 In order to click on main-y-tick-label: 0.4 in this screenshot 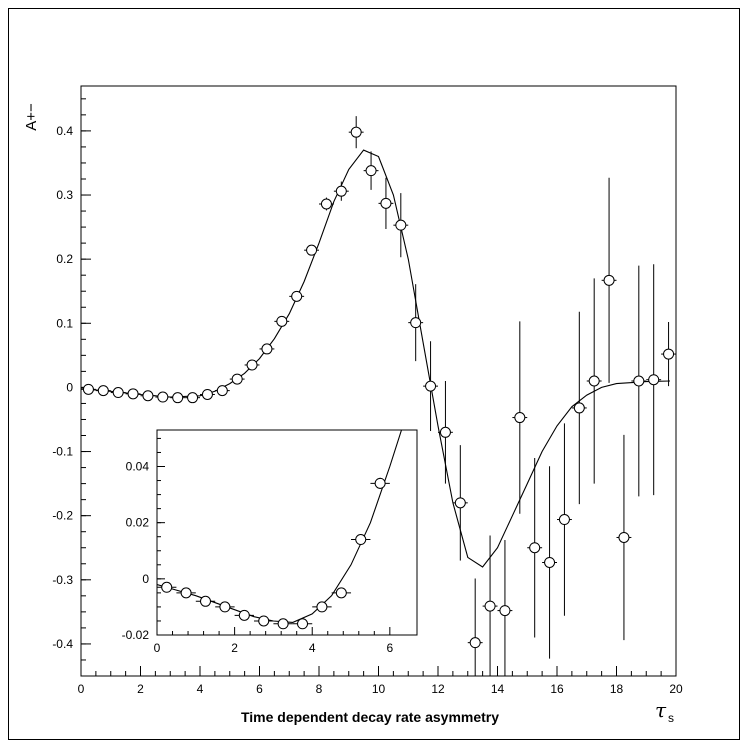, I will do `click(64, 131)`.